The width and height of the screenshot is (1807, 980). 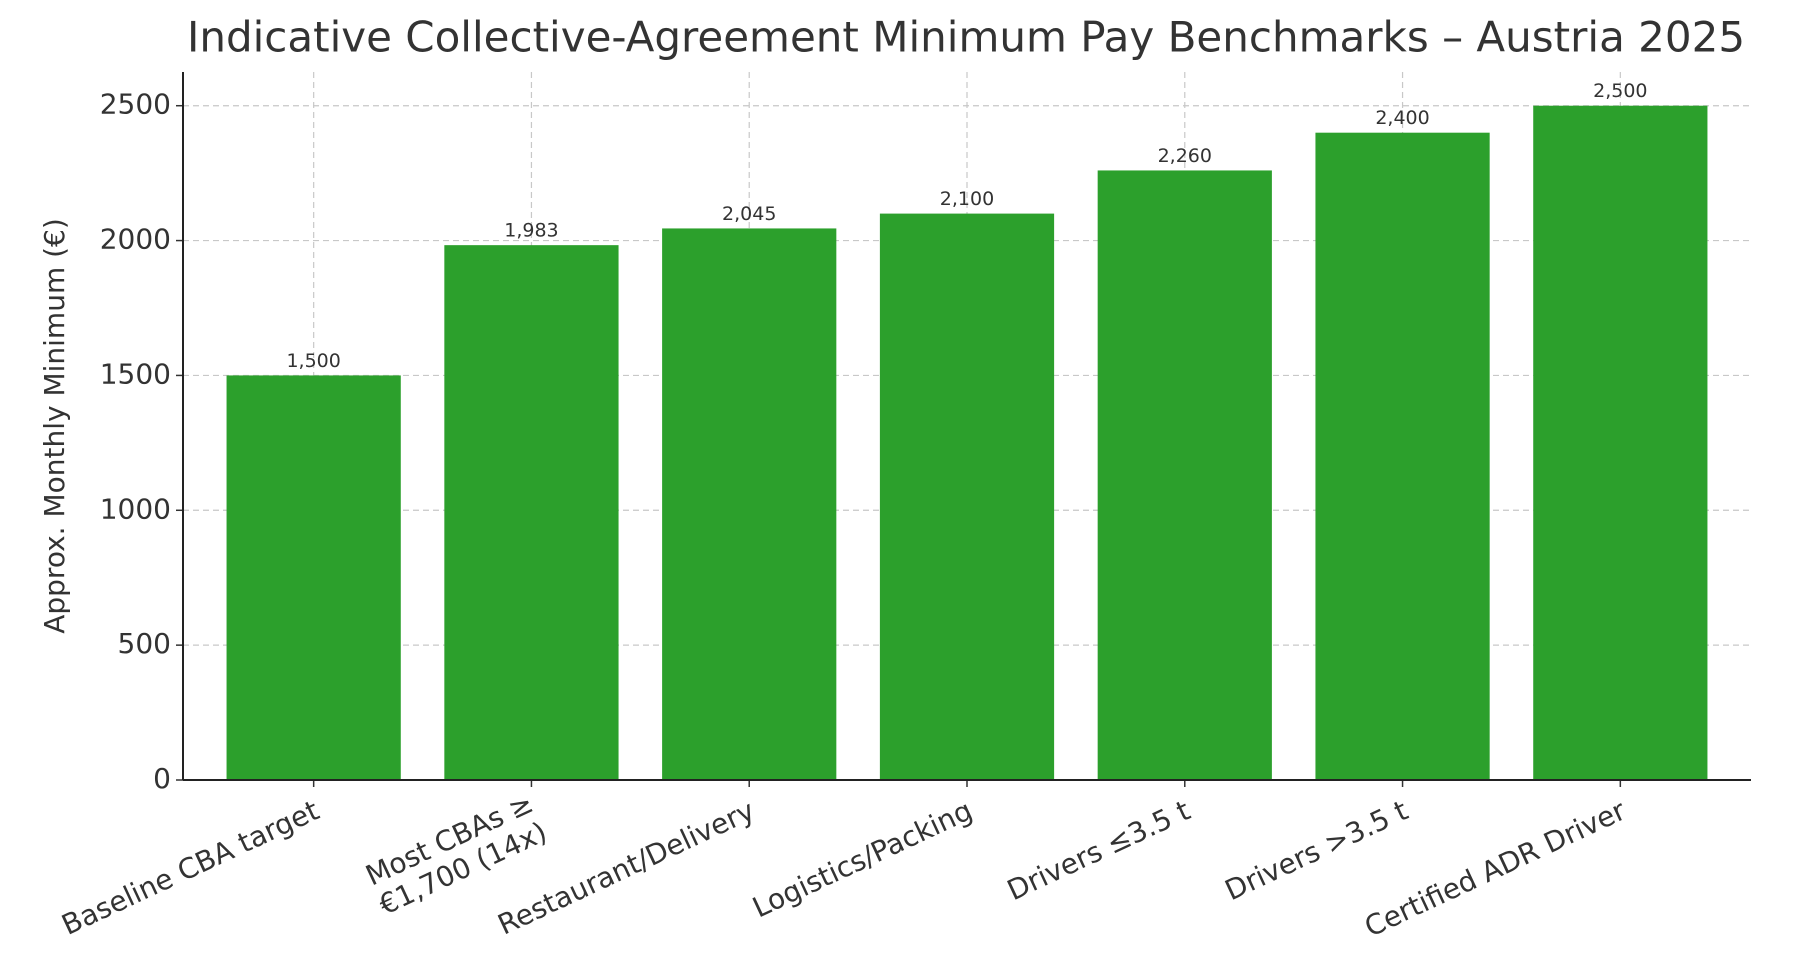 I want to click on y-tick-label: 0, so click(x=162, y=778).